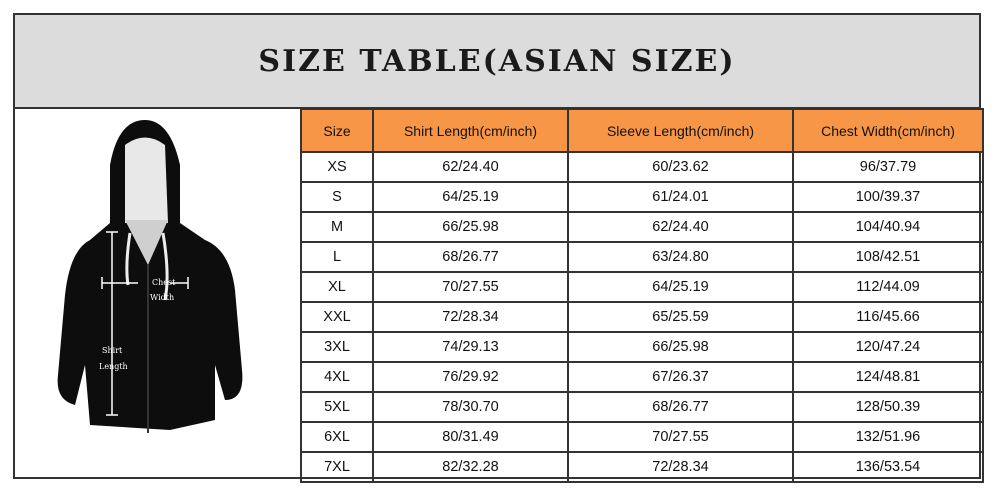 This screenshot has height=491, width=1000. Describe the element at coordinates (680, 257) in the screenshot. I see `cell-sleeve-length: 63/24.80` at that location.